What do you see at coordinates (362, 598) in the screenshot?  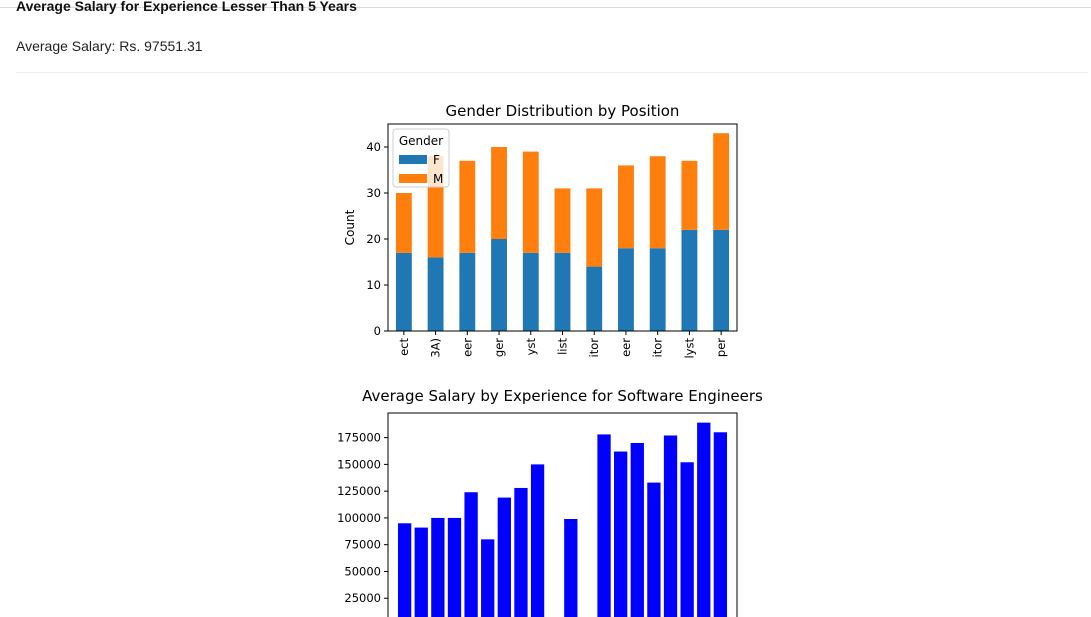 I see `y-tick-label-0: 25000` at bounding box center [362, 598].